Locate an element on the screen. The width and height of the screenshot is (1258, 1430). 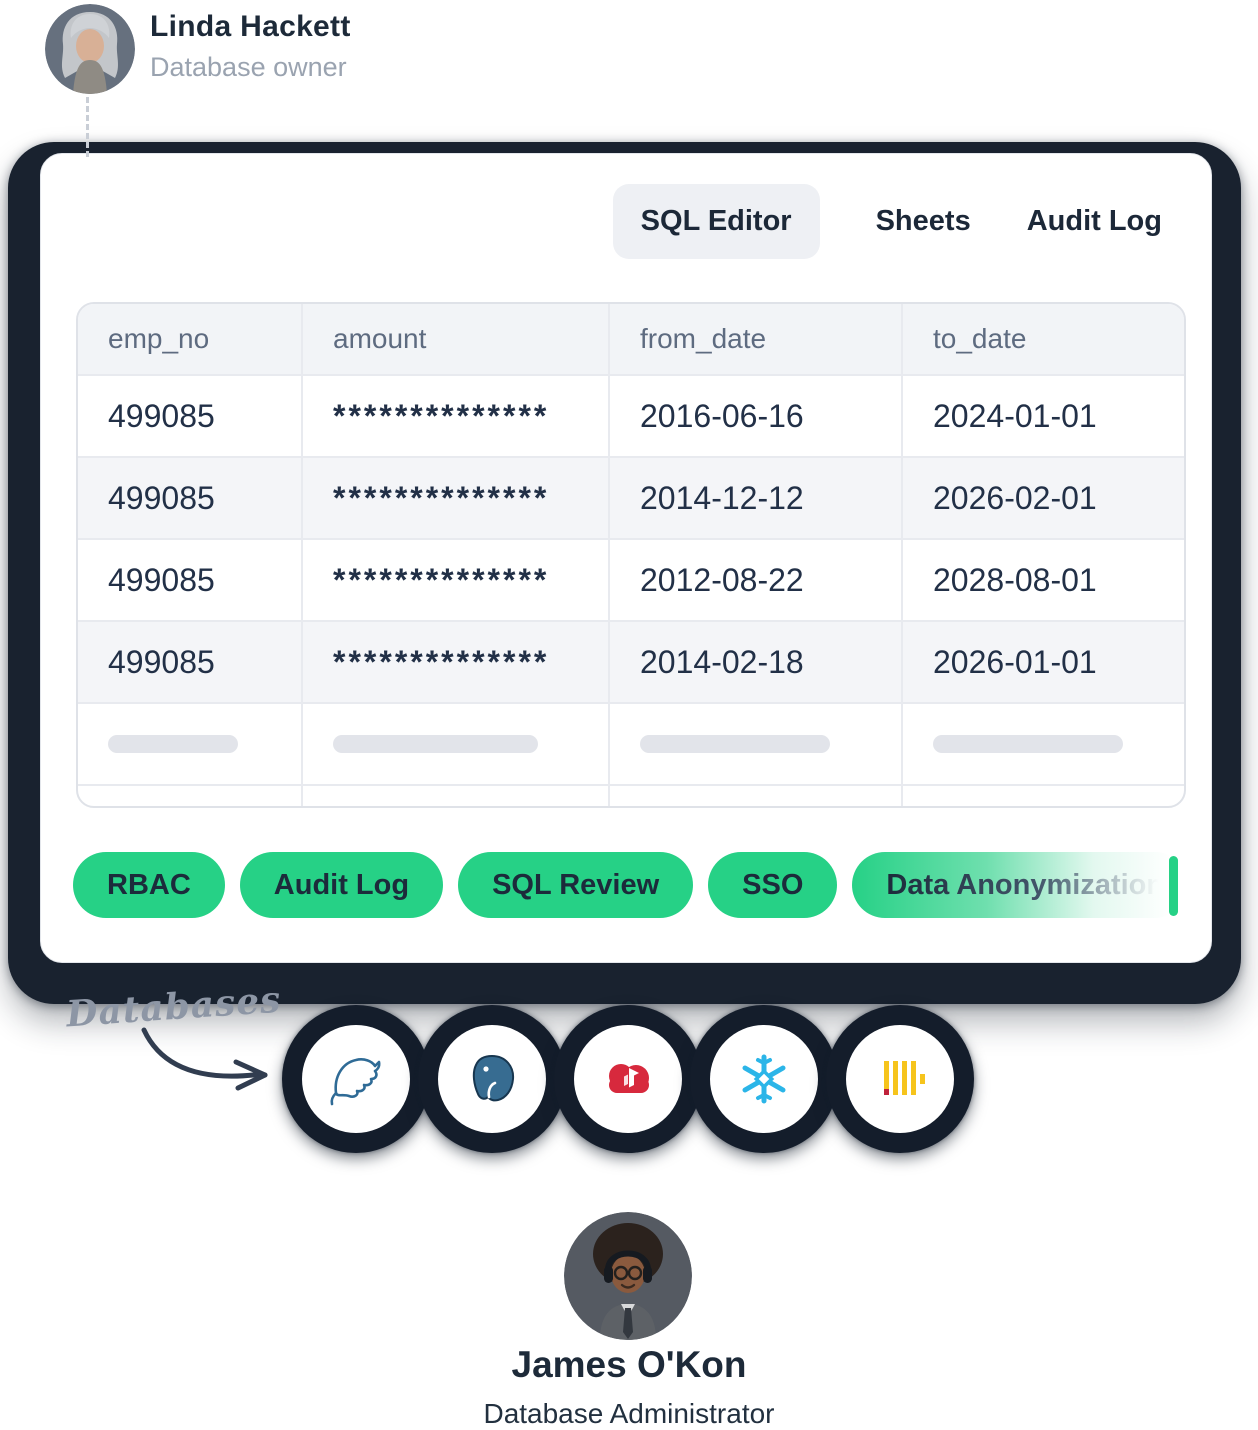
tab-bar: SQL Editor Sheets Audit Log is located at coordinates (887, 221).